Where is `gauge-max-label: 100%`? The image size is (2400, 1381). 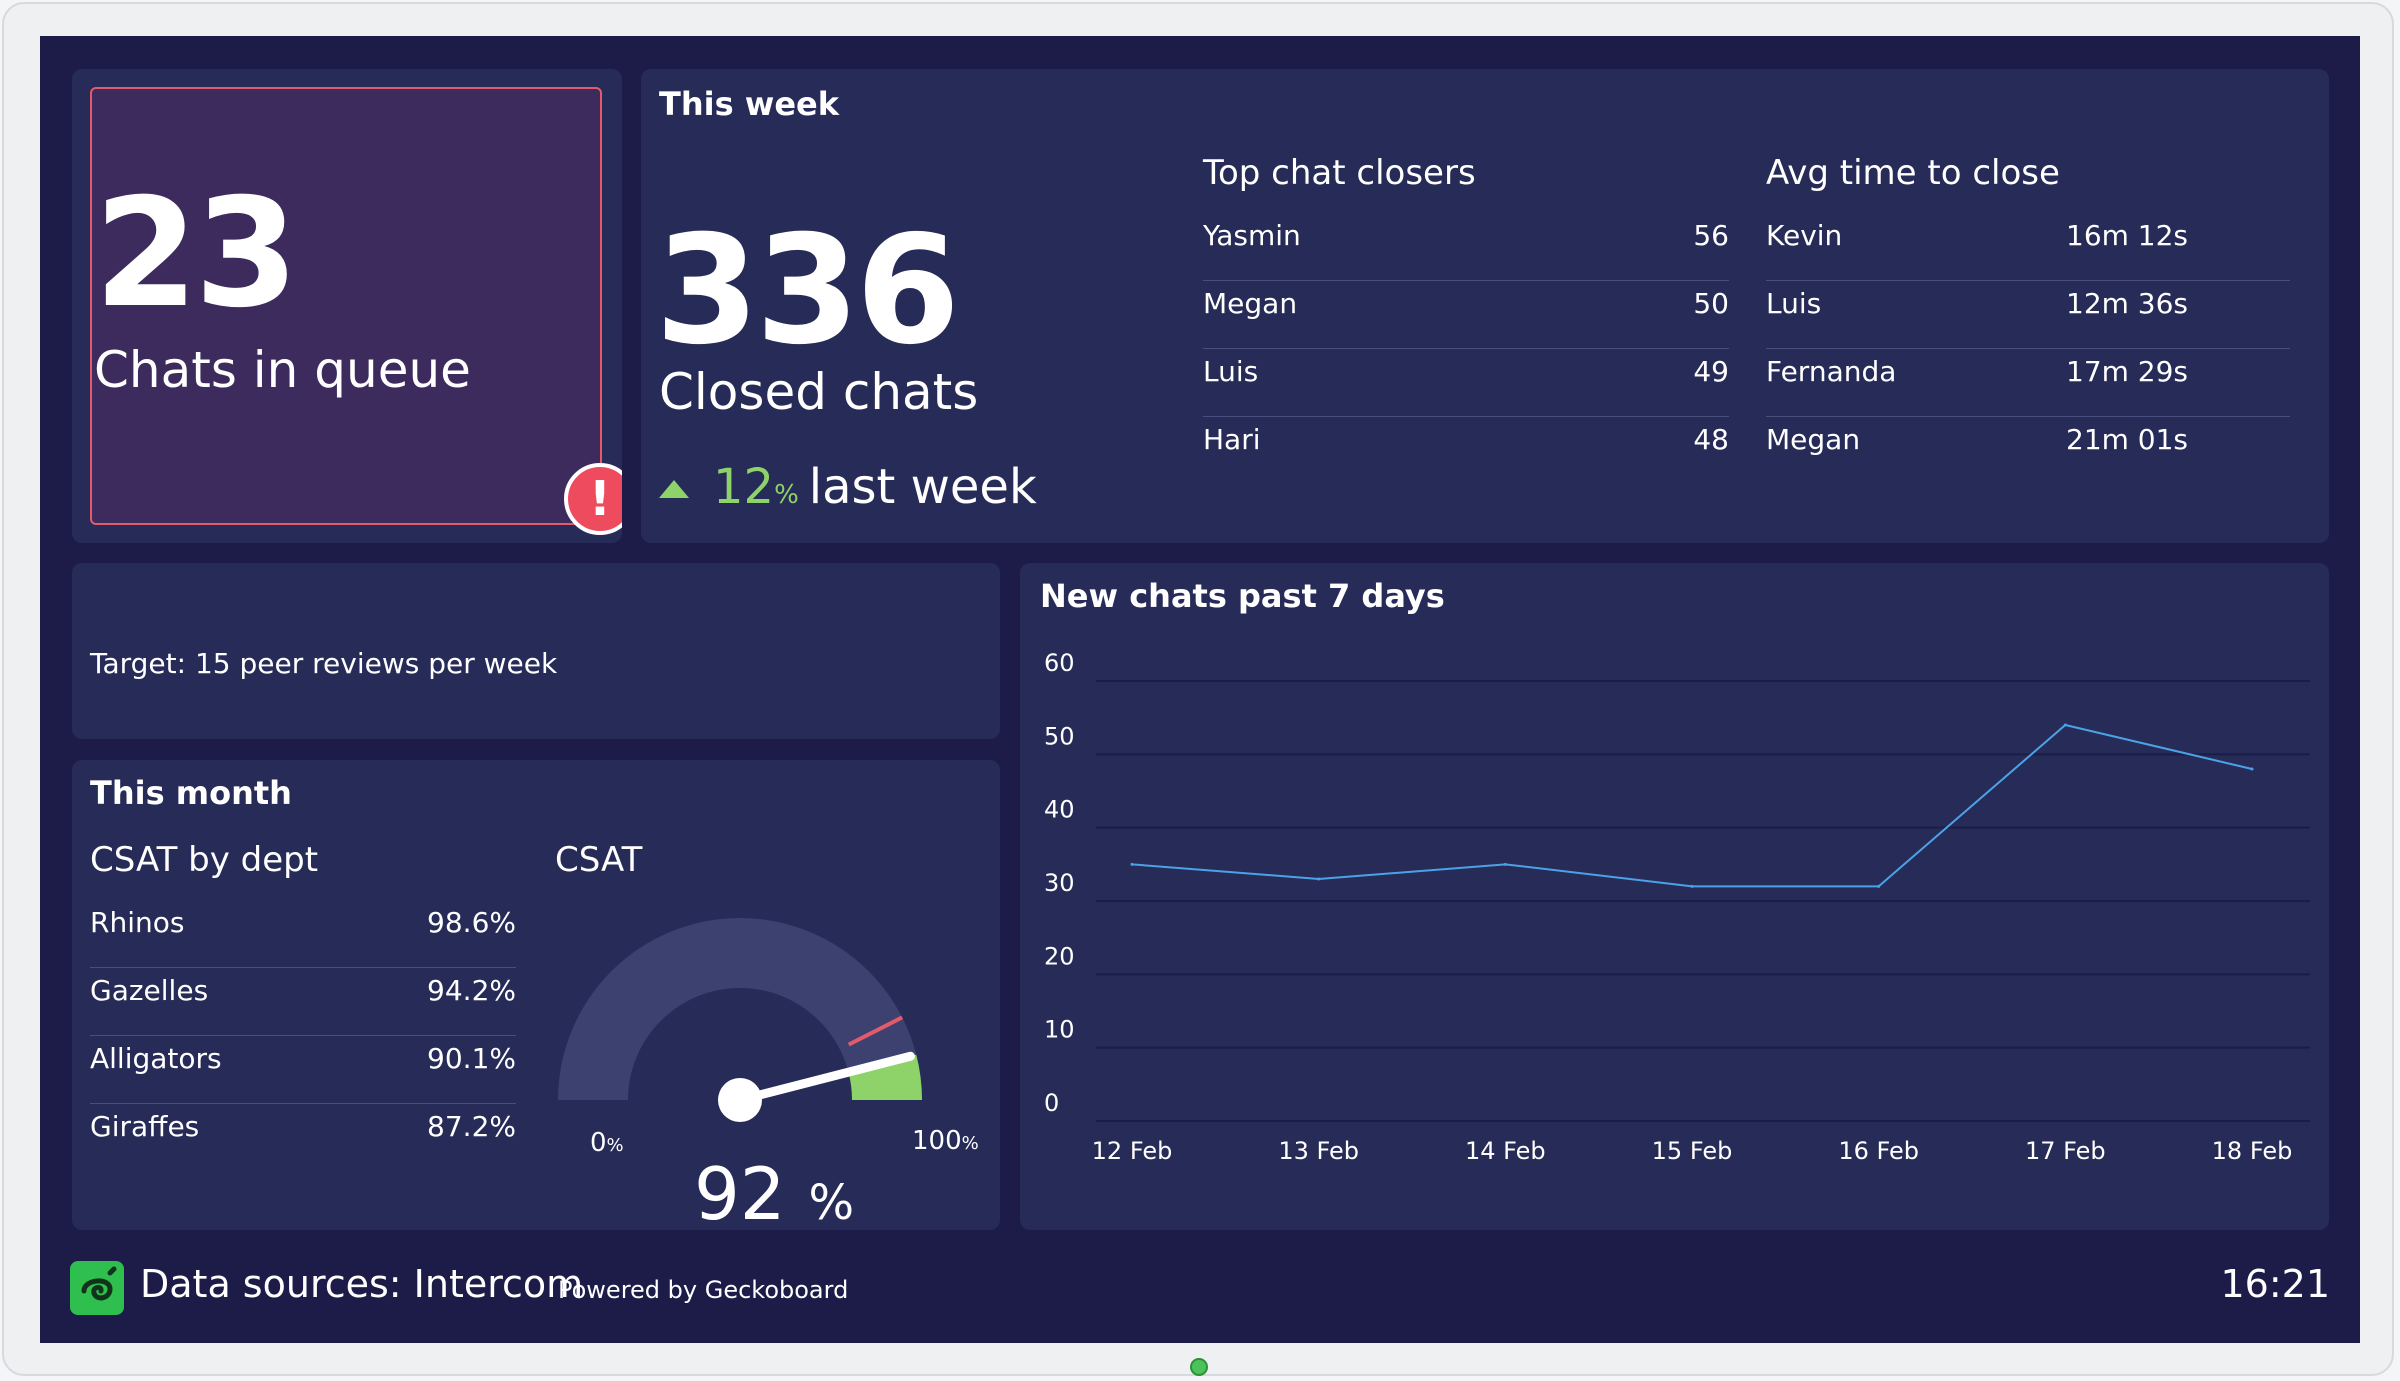 gauge-max-label: 100% is located at coordinates (945, 1141).